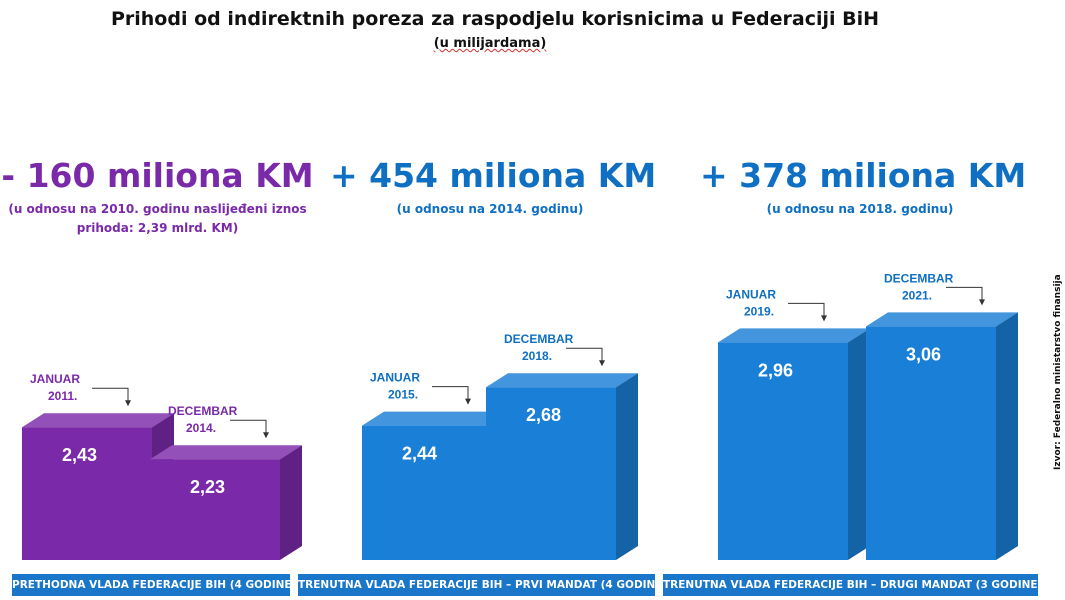  What do you see at coordinates (157, 175) in the screenshot?
I see `group-headline-prethodna: - 160 miliona KM` at bounding box center [157, 175].